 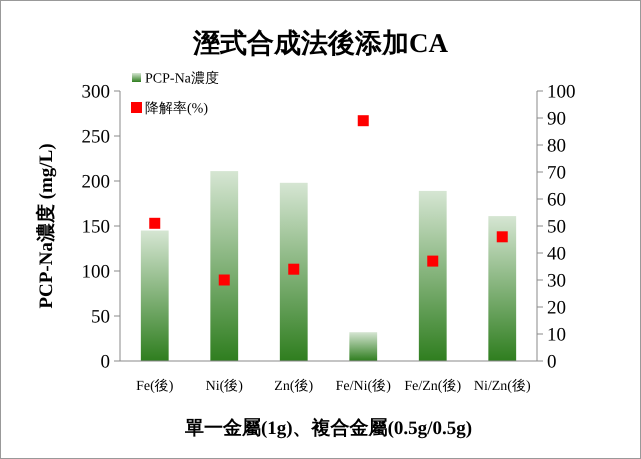 What do you see at coordinates (556, 173) in the screenshot?
I see `y2-tick-label: 70` at bounding box center [556, 173].